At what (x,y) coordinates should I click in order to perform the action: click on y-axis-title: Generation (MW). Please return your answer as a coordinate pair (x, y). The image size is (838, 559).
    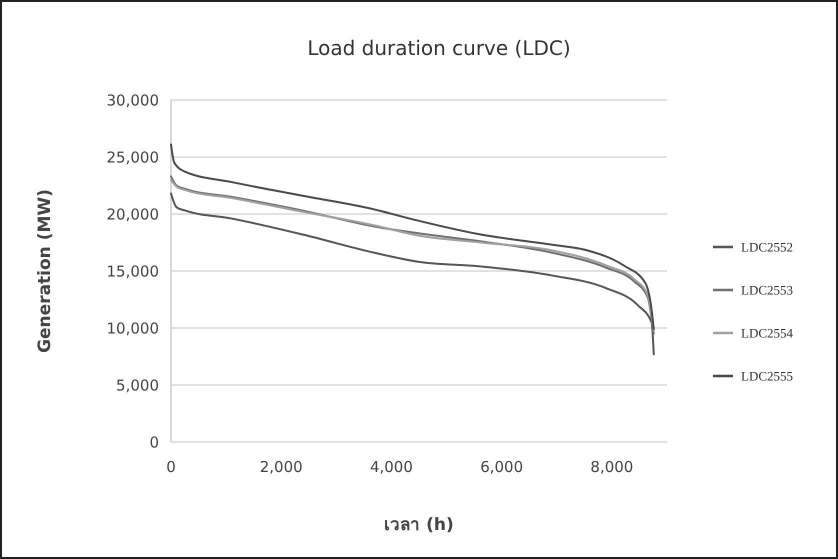
    Looking at the image, I should click on (45, 271).